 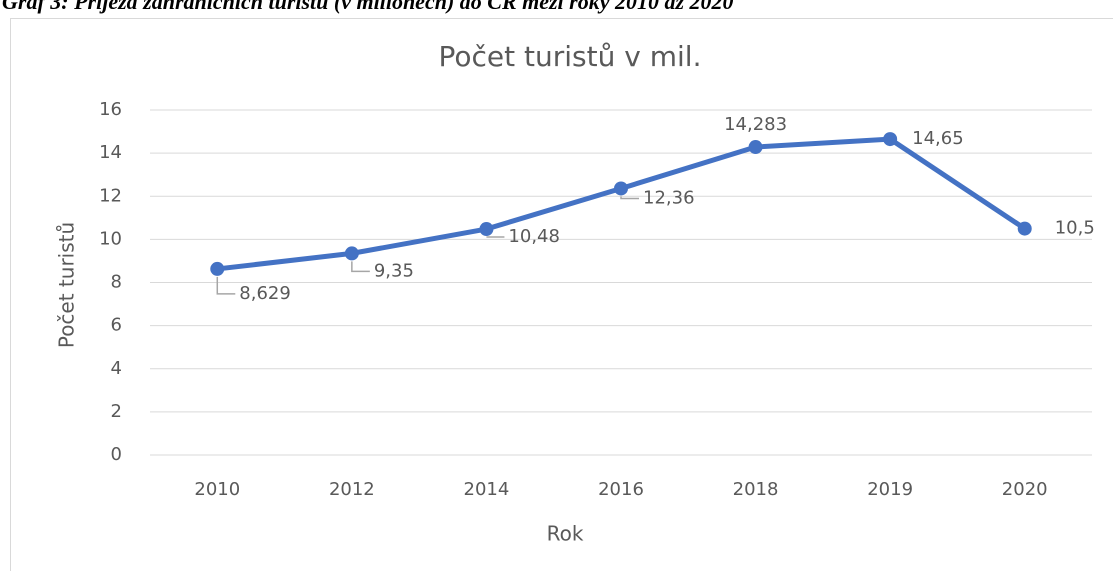 I want to click on x-tick-label: 2020, so click(x=1025, y=489).